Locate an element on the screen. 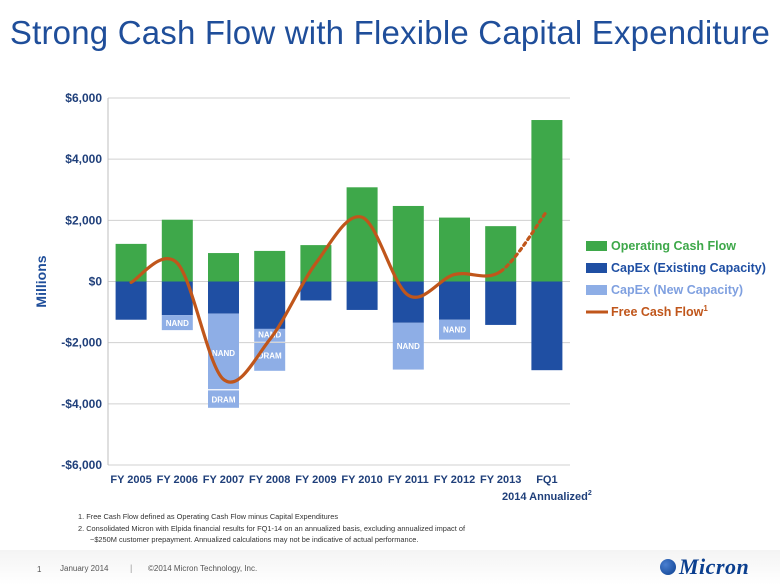 Image resolution: width=780 pixels, height=585 pixels. y-tick-label: -$6,000 is located at coordinates (81, 465).